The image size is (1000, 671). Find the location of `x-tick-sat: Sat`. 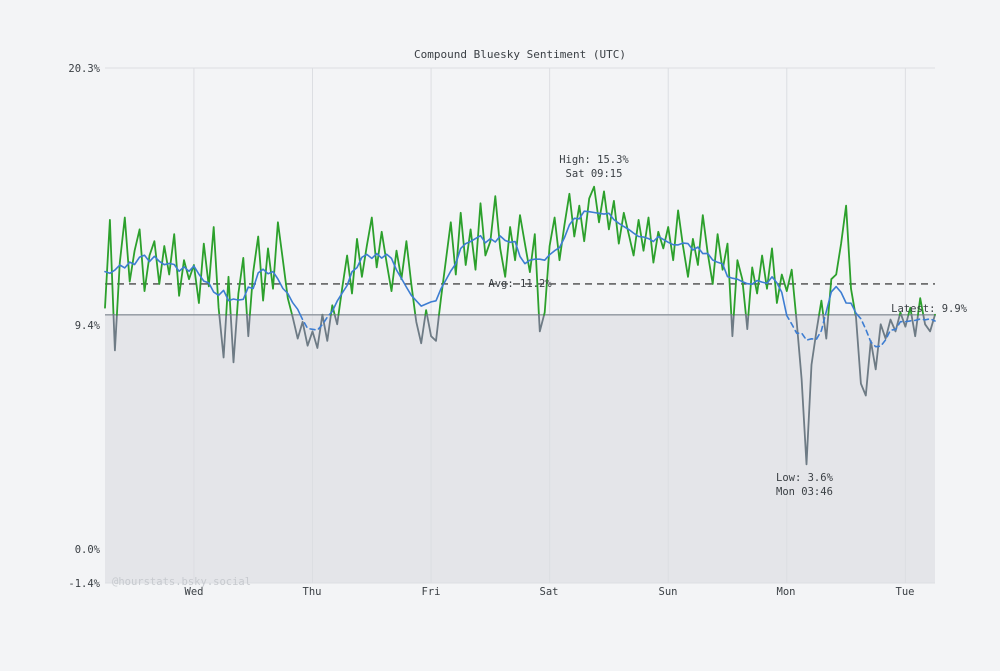

x-tick-sat: Sat is located at coordinates (549, 592).